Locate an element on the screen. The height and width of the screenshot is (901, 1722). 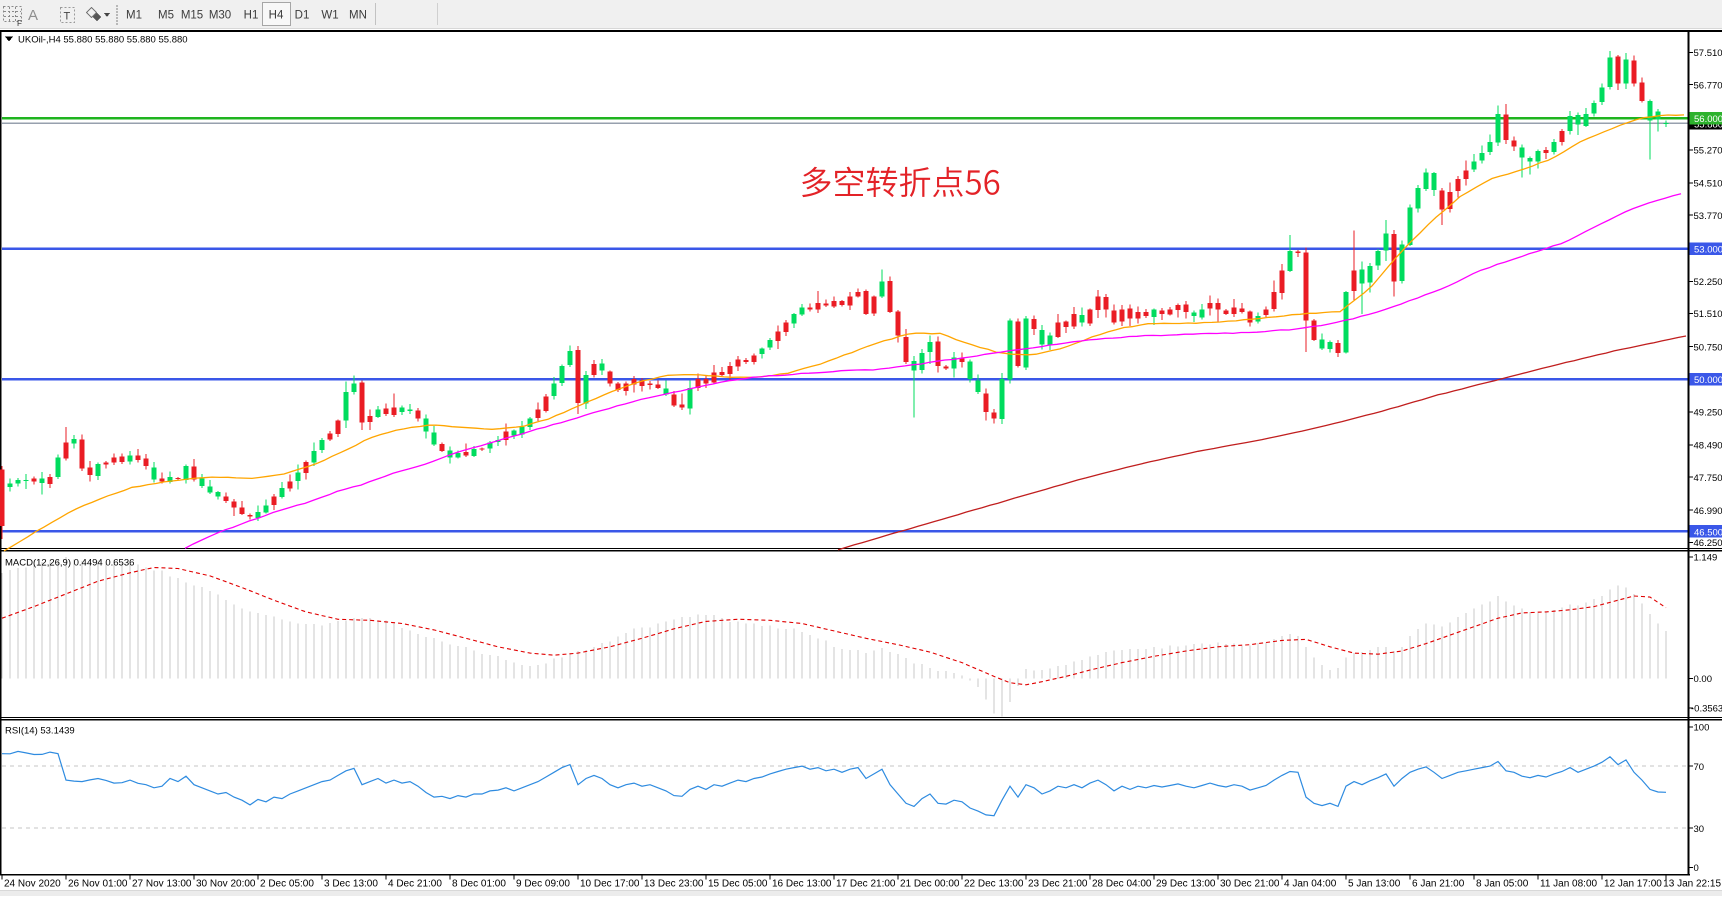
svg-text: W1 is located at coordinates (329, 16).